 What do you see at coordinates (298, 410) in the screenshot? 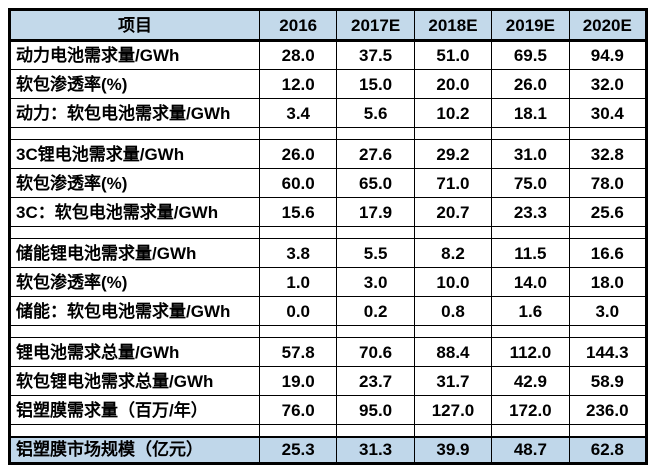
I see `cell-value: 76.0` at bounding box center [298, 410].